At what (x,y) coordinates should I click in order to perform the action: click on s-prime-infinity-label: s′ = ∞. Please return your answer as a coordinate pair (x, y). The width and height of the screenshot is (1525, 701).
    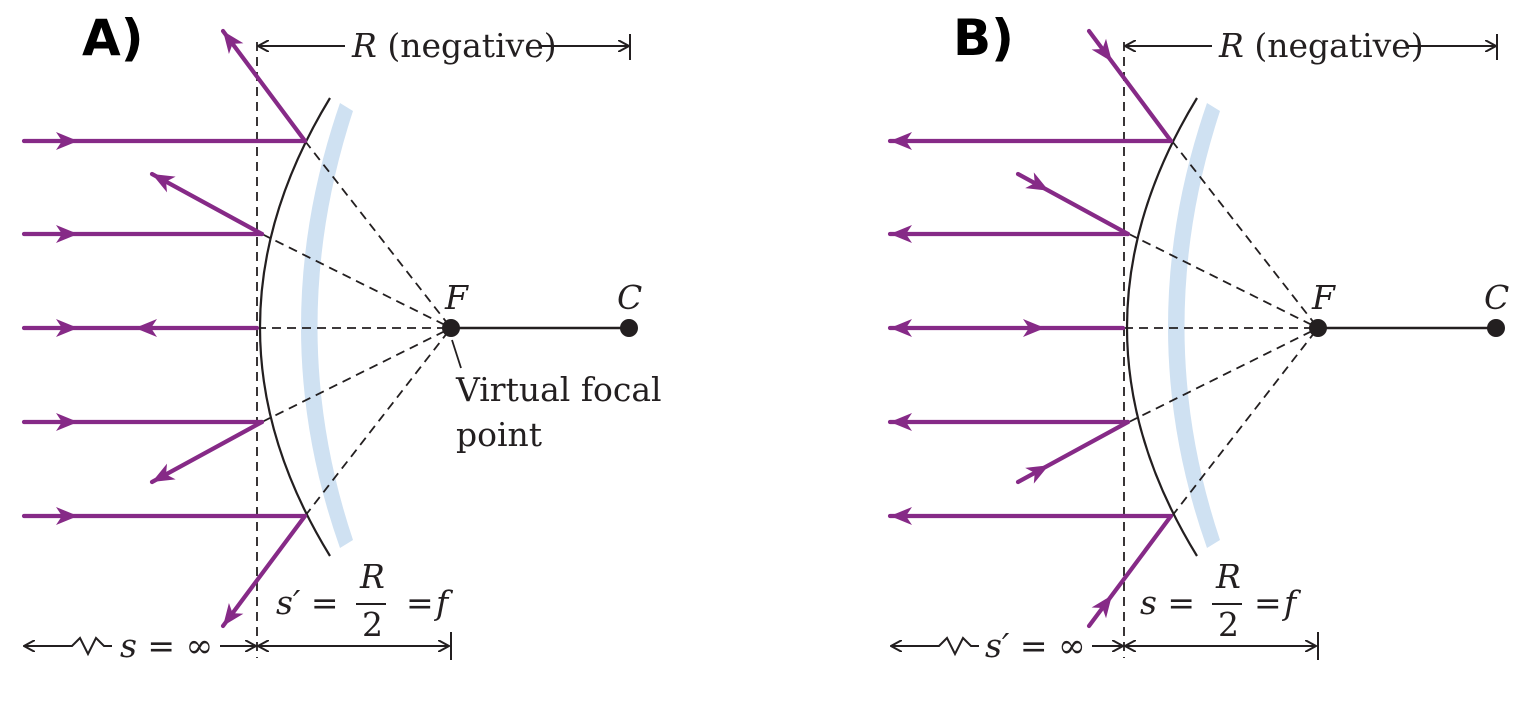
    Looking at the image, I should click on (1035, 645).